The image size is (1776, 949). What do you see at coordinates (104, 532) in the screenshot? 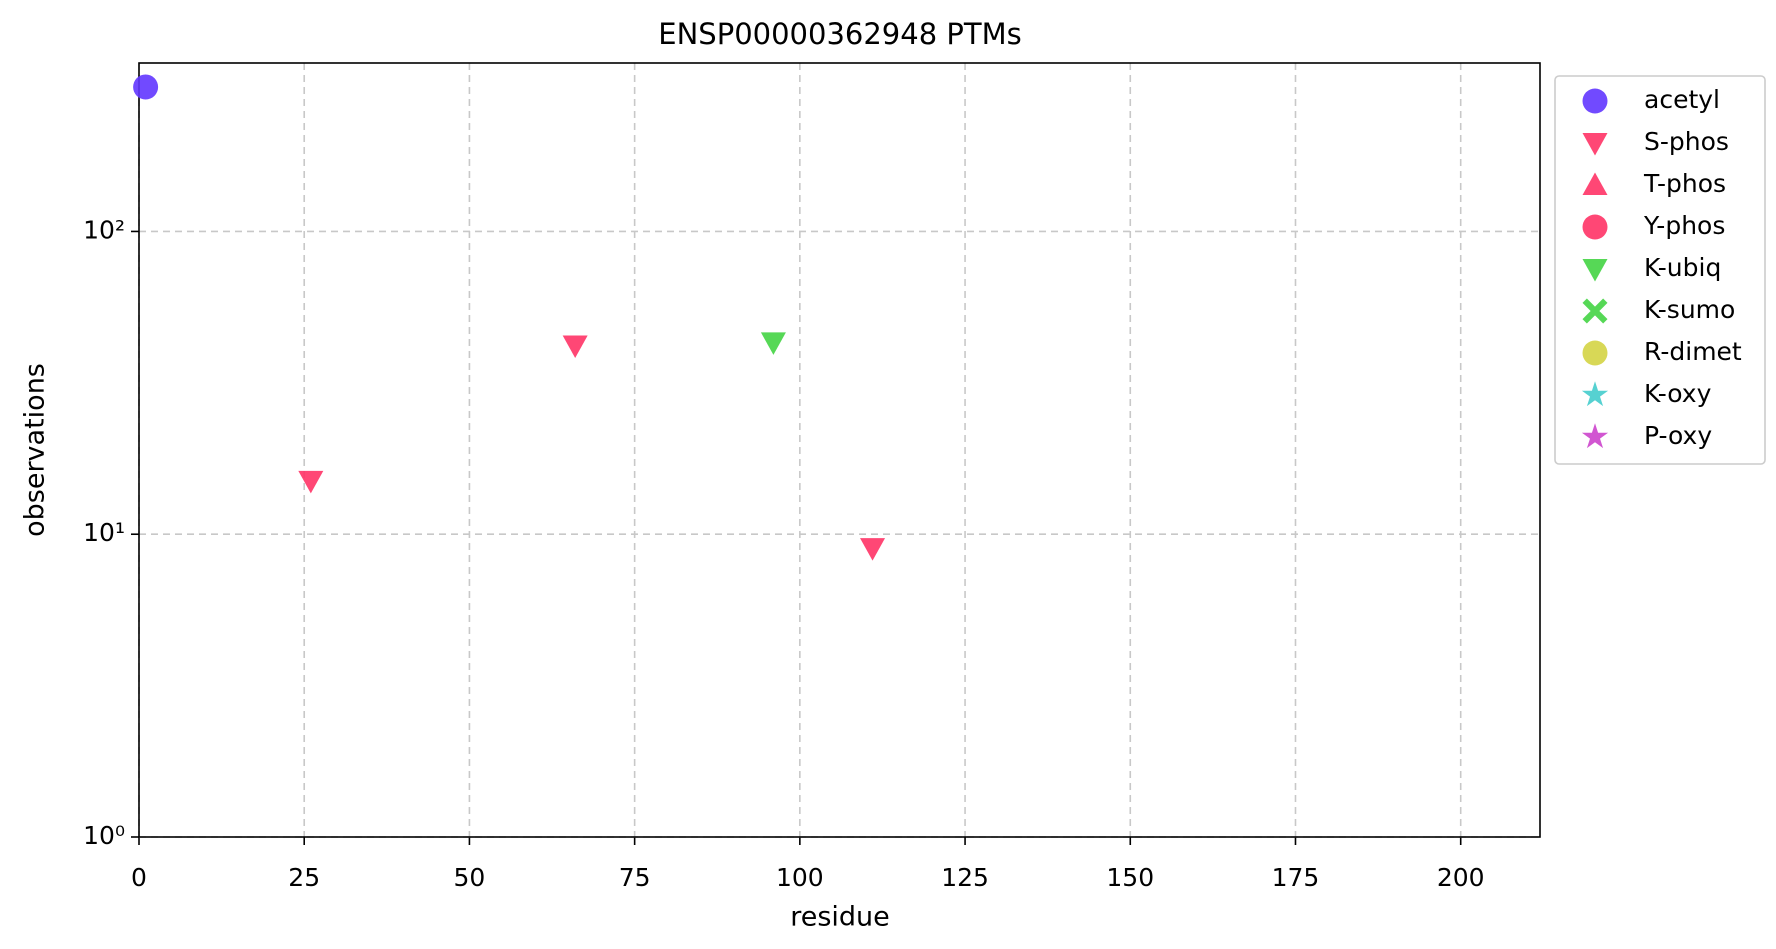
I see `y-tick-label: 10¹` at bounding box center [104, 532].